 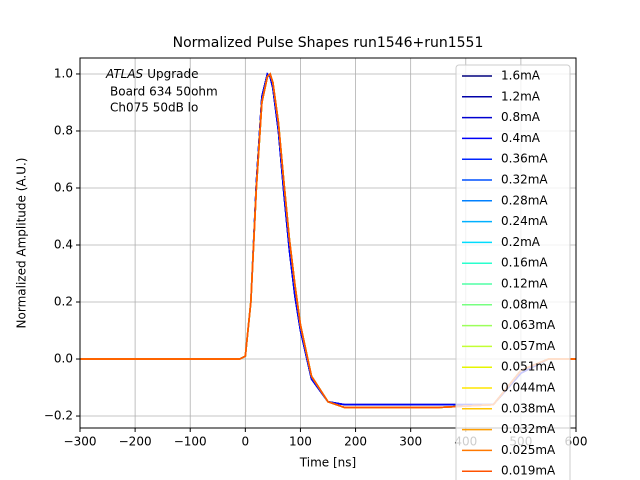 I want to click on x-tick-label: −200, so click(x=135, y=442).